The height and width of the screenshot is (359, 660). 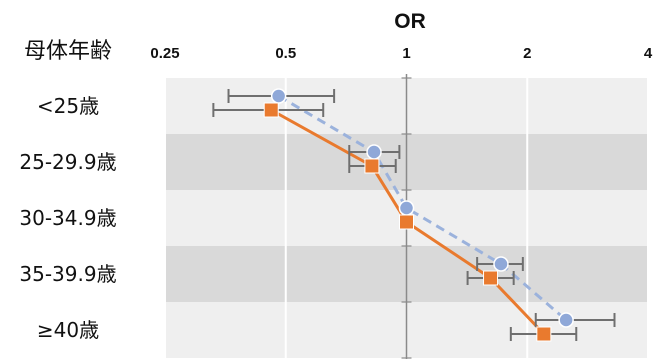 What do you see at coordinates (410, 21) in the screenshot?
I see `axis-title: OR` at bounding box center [410, 21].